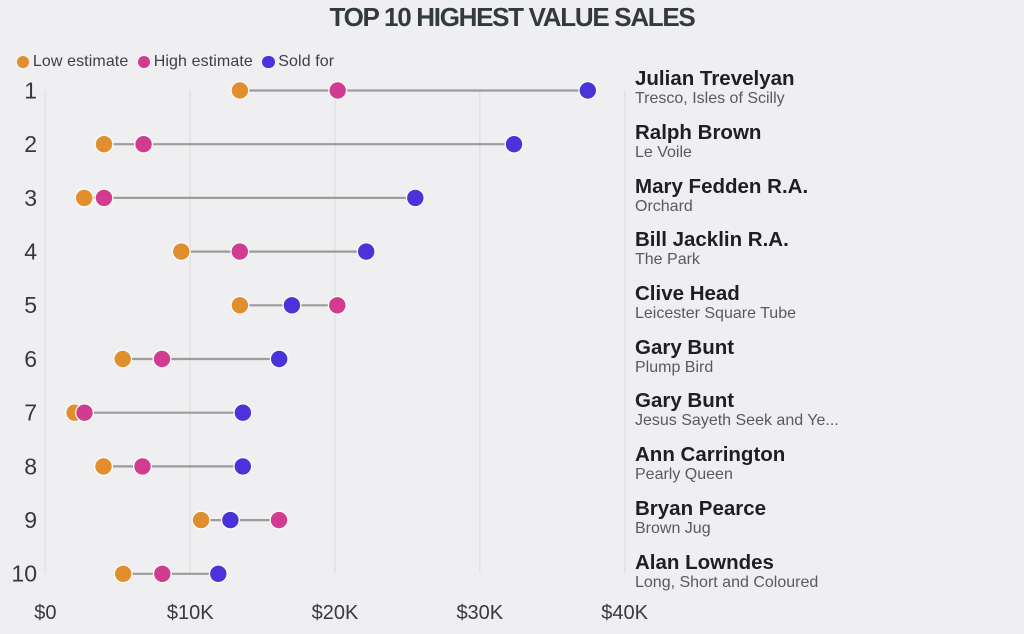 Image resolution: width=1024 pixels, height=634 pixels. What do you see at coordinates (30, 359) in the screenshot?
I see `svg-text: 6` at bounding box center [30, 359].